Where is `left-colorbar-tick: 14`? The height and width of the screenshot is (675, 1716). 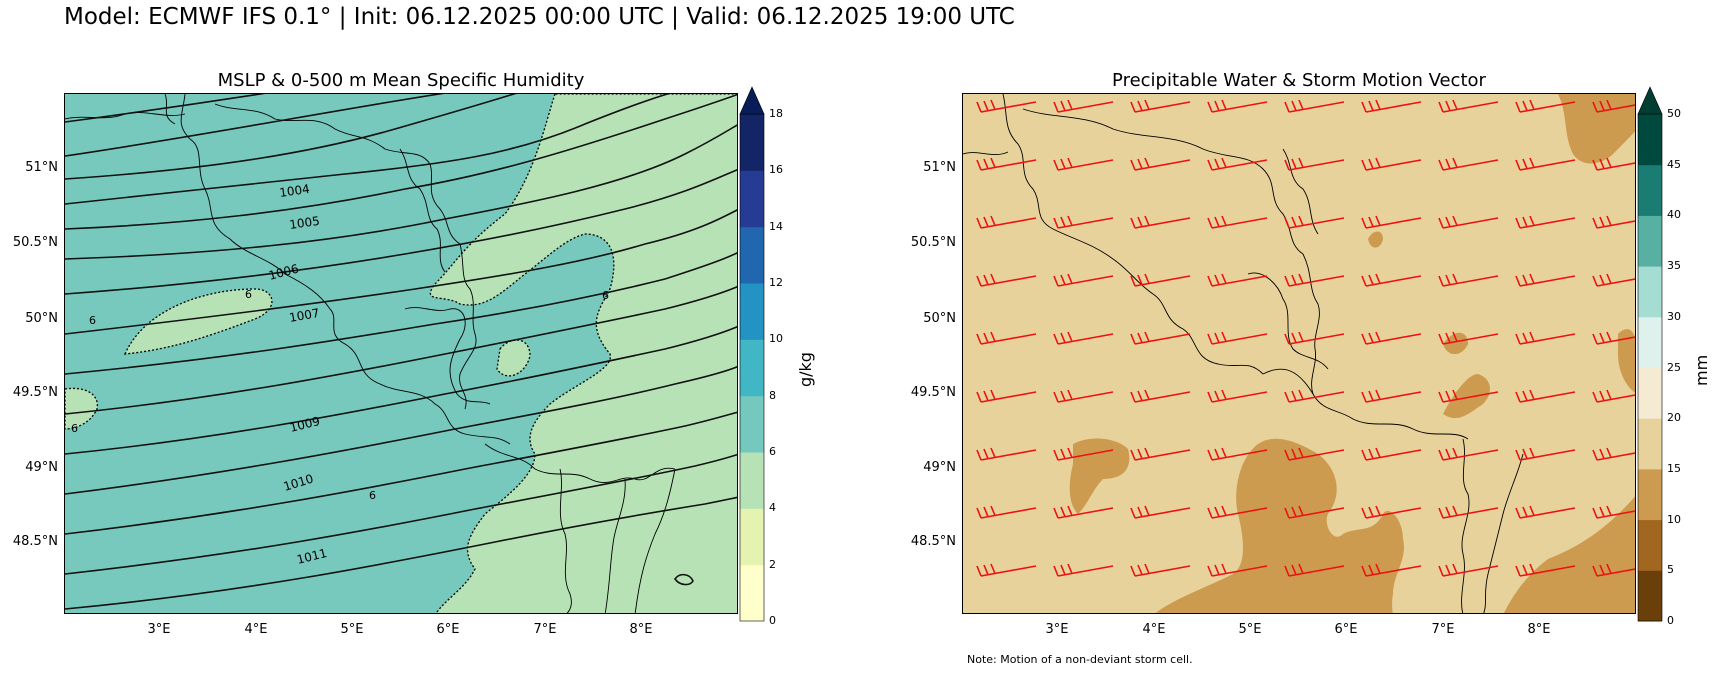
left-colorbar-tick: 14 is located at coordinates (776, 226).